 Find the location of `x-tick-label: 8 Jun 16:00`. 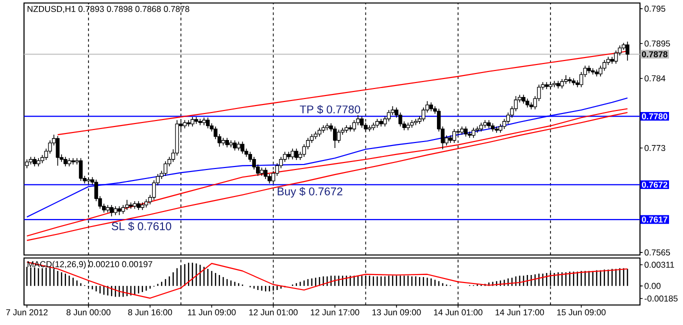

x-tick-label: 8 Jun 16:00 is located at coordinates (150, 312).